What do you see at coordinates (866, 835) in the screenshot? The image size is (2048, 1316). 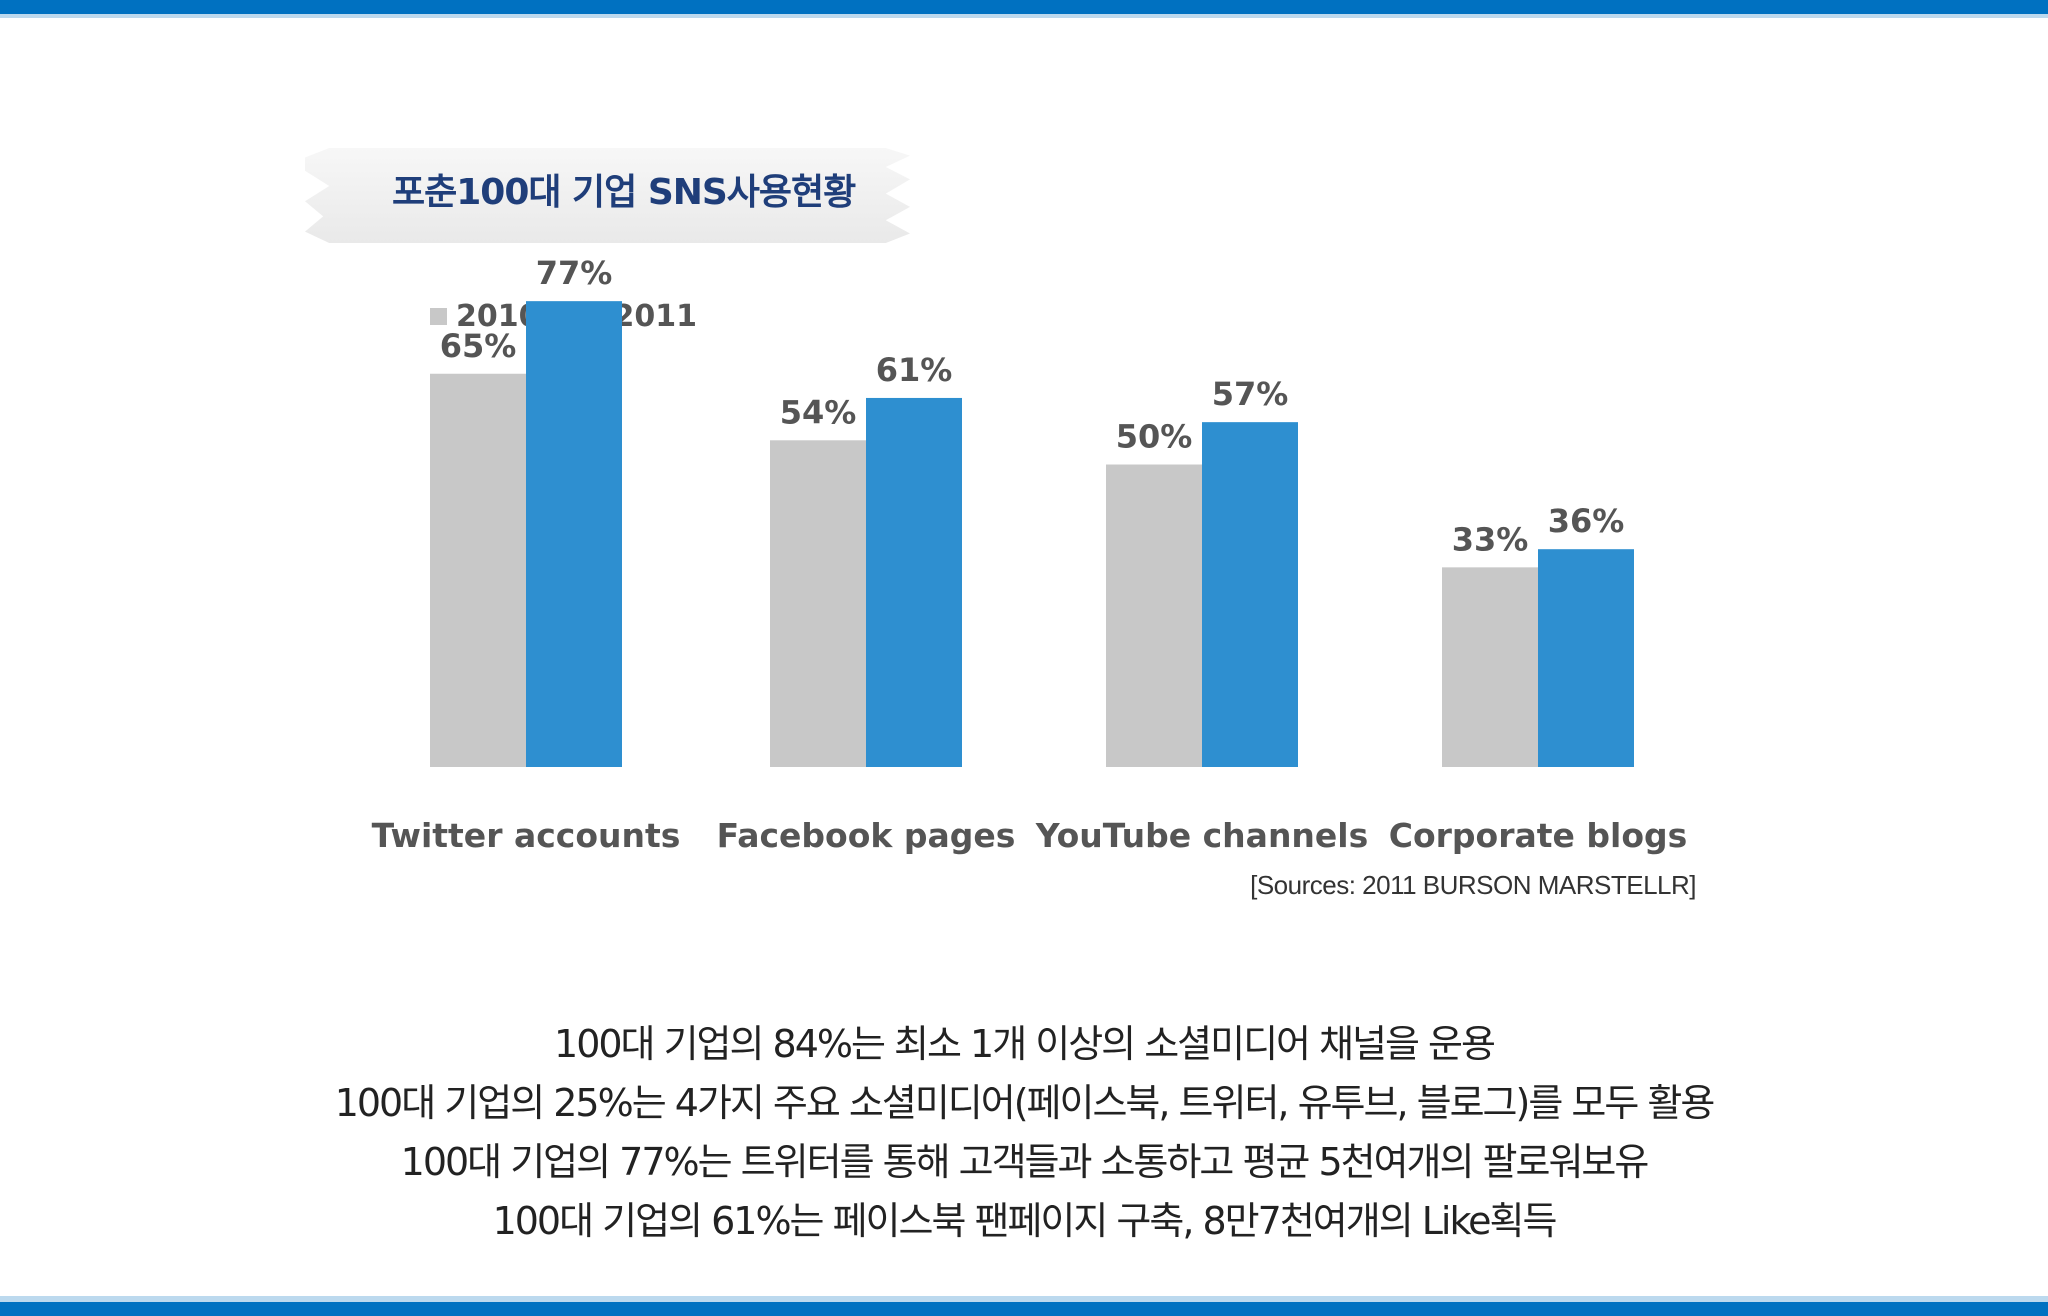 I see `category-label-2: Facebook pages` at bounding box center [866, 835].